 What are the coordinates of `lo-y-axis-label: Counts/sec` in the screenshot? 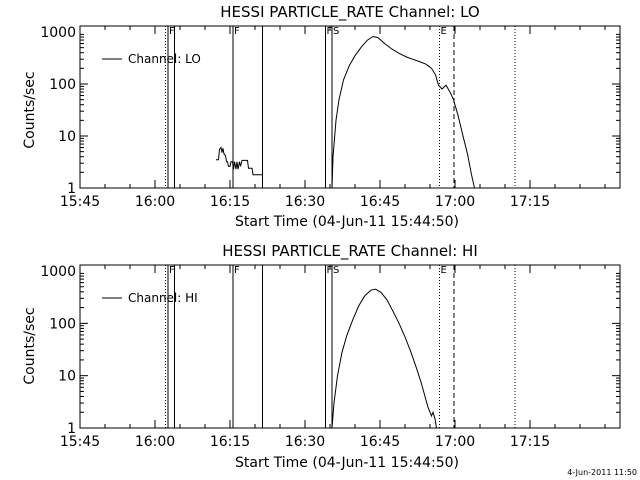 It's located at (30, 109).